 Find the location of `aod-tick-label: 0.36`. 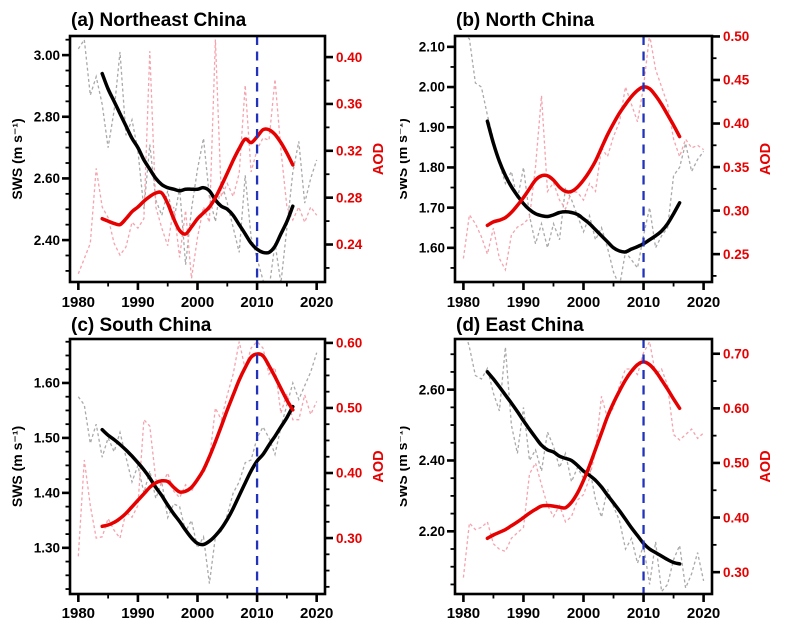

aod-tick-label: 0.36 is located at coordinates (349, 104).